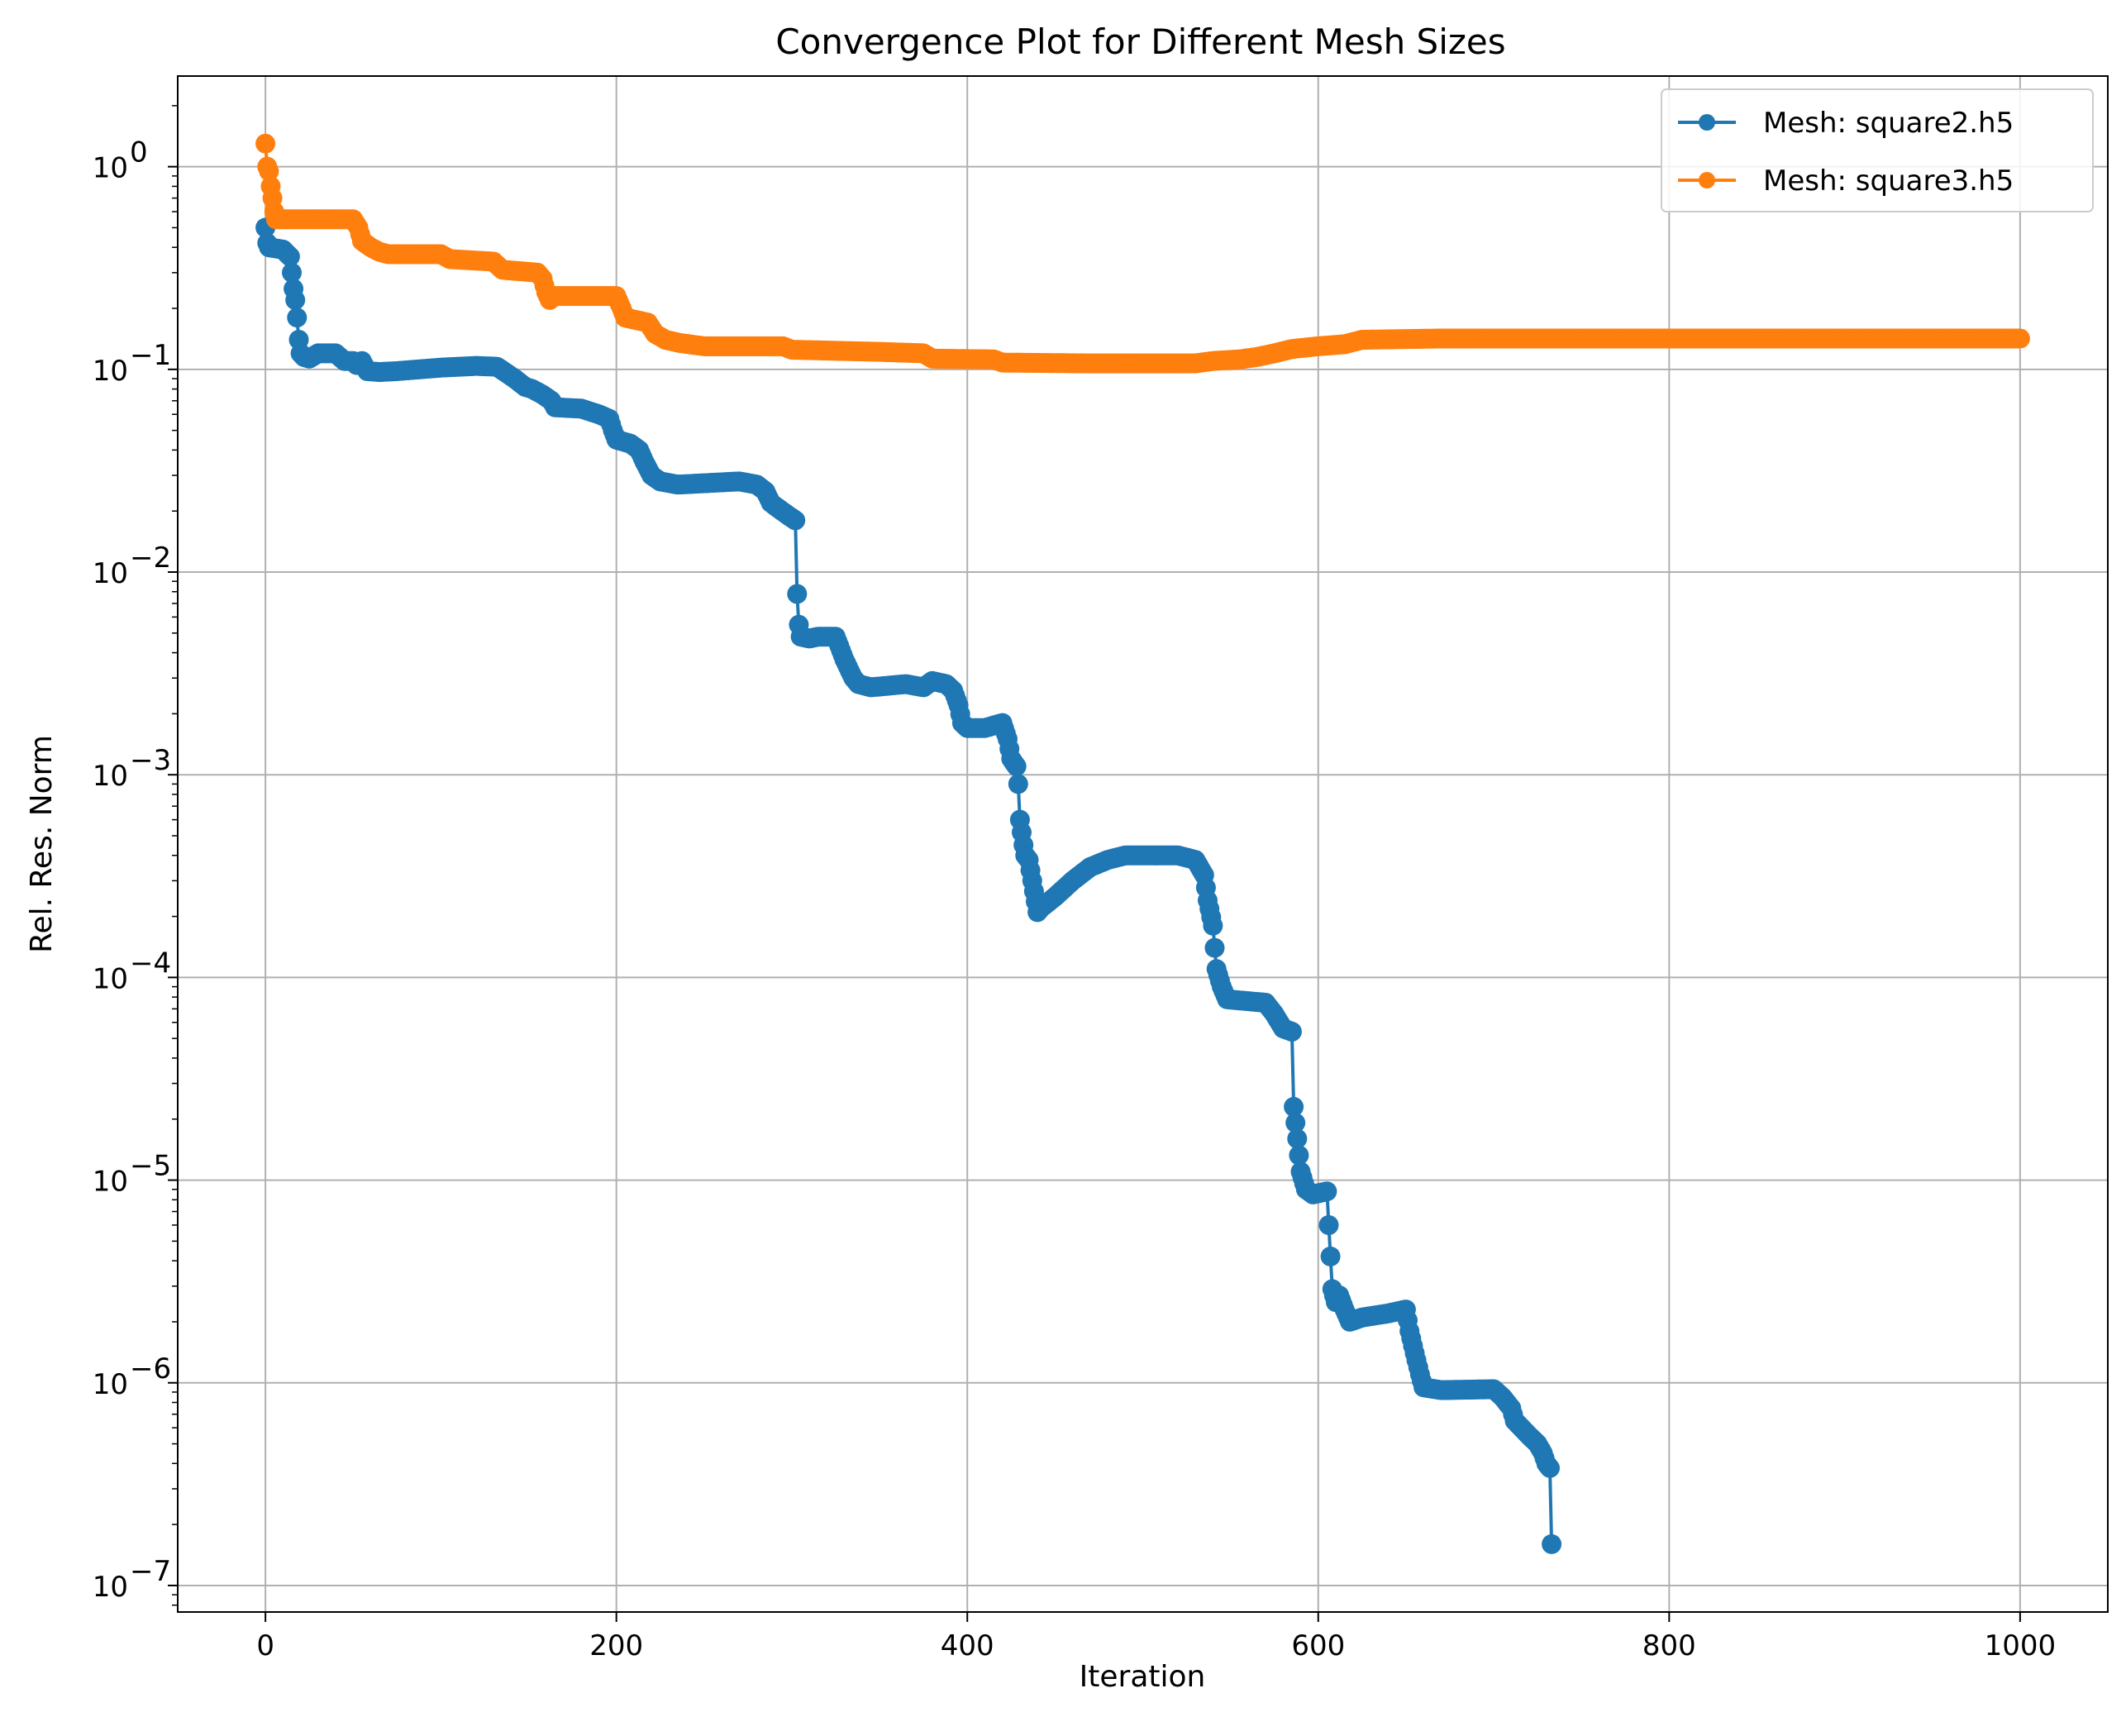 The width and height of the screenshot is (2126, 1736). What do you see at coordinates (1669, 1645) in the screenshot?
I see `x-tick-label: 800` at bounding box center [1669, 1645].